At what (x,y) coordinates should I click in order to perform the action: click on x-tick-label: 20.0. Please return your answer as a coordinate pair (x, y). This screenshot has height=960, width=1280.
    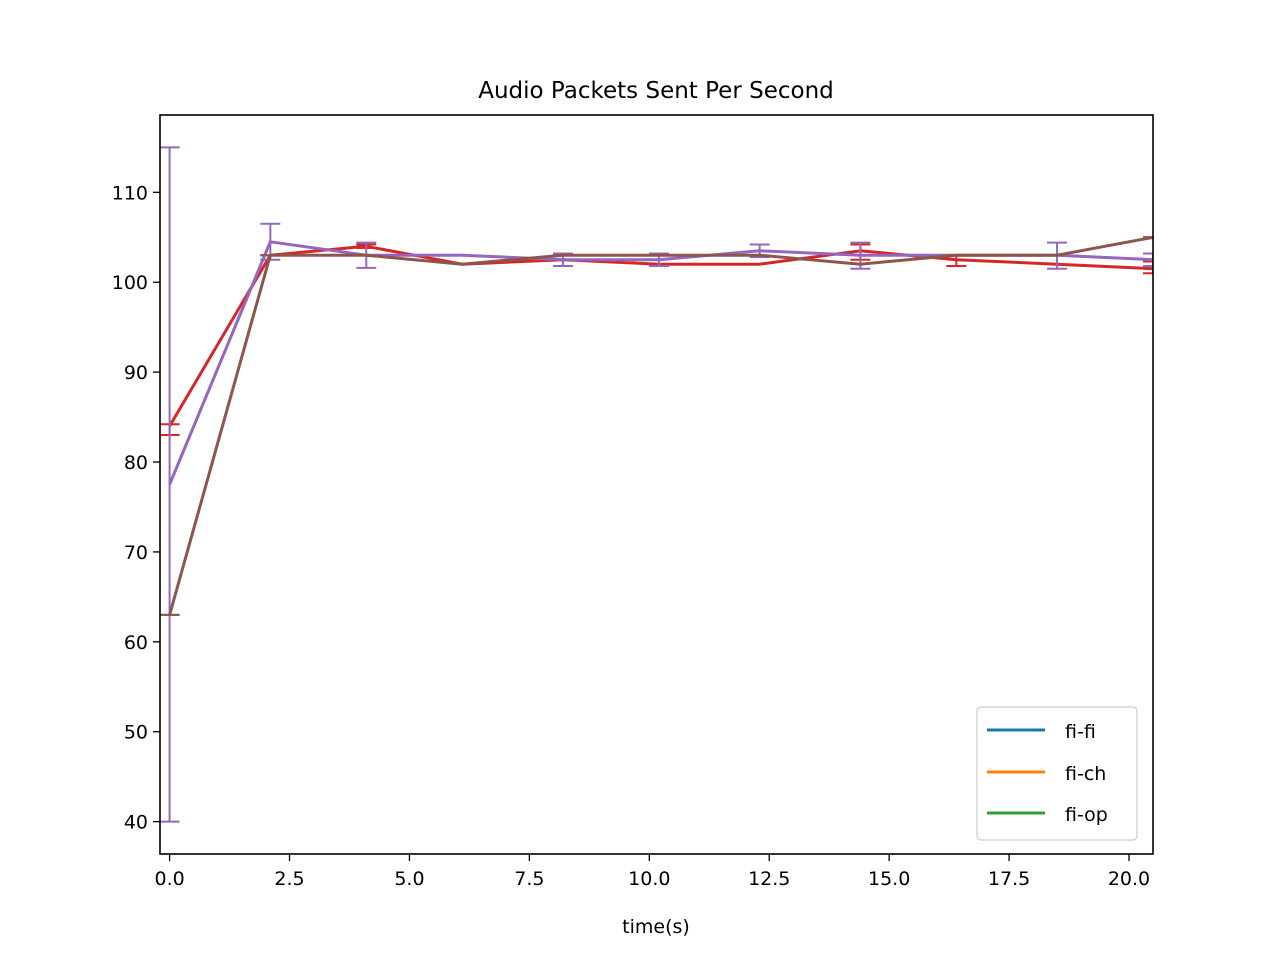
    Looking at the image, I should click on (1129, 879).